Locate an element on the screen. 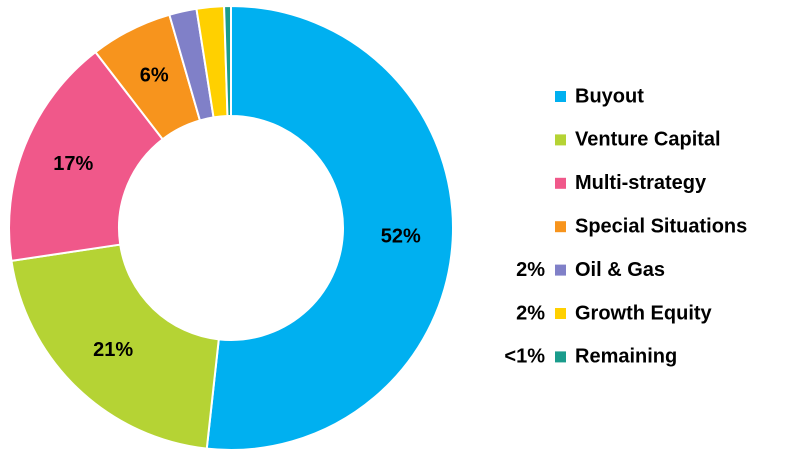 Image resolution: width=809 pixels, height=450 pixels. legend-label: Buyout is located at coordinates (609, 96).